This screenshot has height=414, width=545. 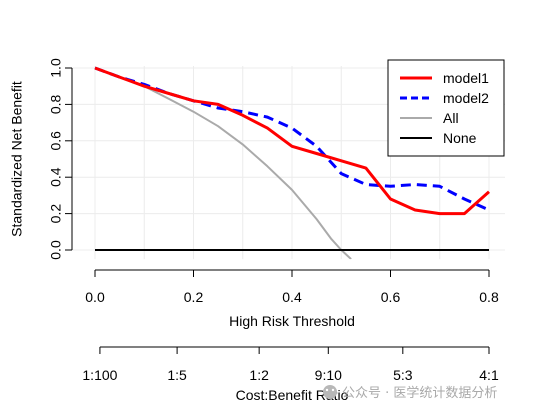 I want to click on legend-label-none: None, so click(x=460, y=138).